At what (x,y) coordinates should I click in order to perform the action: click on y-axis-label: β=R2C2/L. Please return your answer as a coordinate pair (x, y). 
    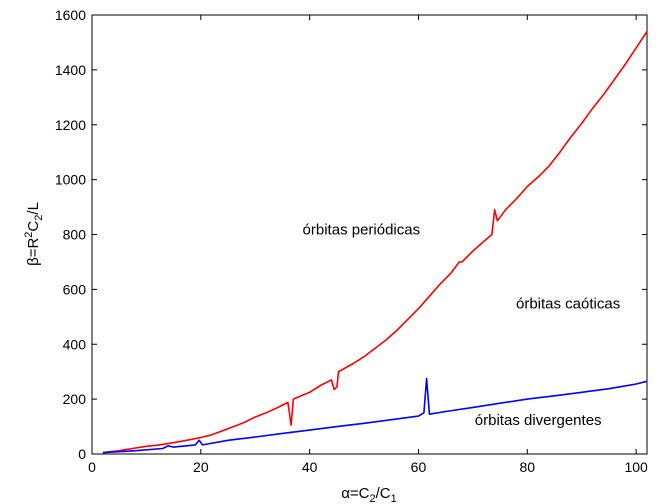
    Looking at the image, I should click on (34, 234).